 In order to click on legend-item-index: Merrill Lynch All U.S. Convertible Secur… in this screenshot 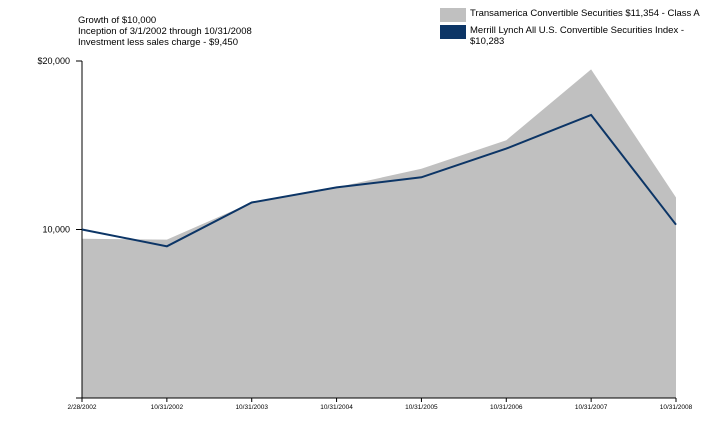, I will do `click(579, 36)`.